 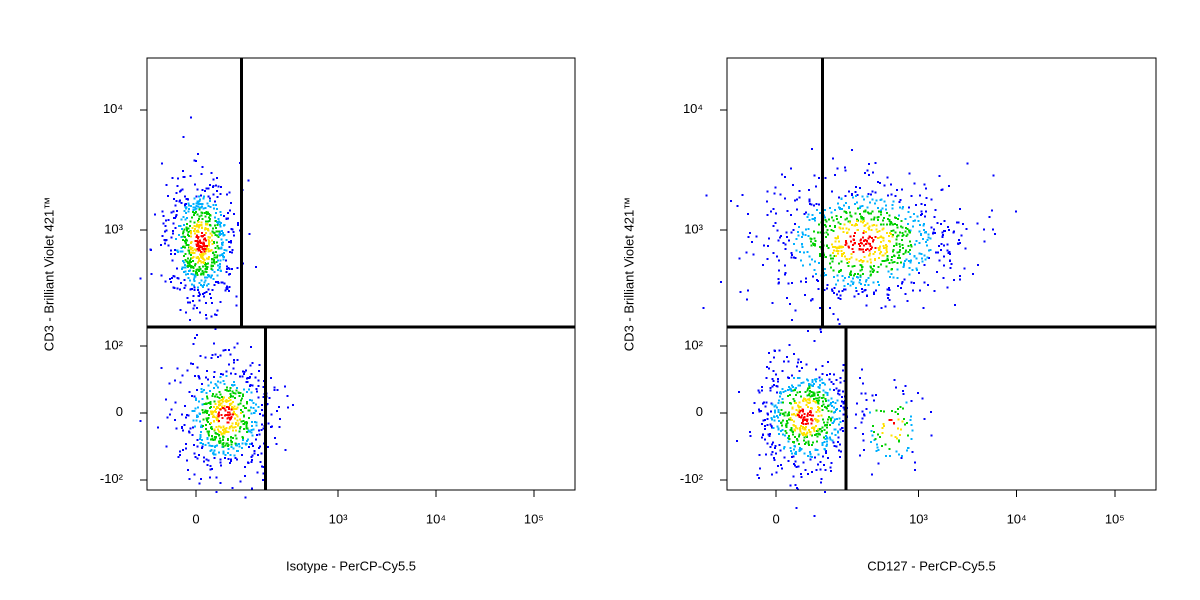 I want to click on x-axis-label: CD127 - PerCP-Cy5.5, so click(x=931, y=565).